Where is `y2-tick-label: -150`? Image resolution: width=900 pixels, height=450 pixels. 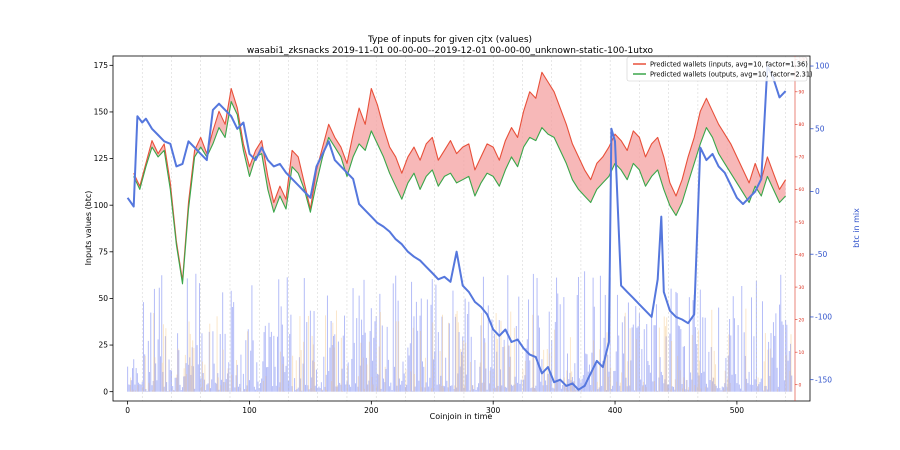 y2-tick-label: -150 is located at coordinates (823, 379).